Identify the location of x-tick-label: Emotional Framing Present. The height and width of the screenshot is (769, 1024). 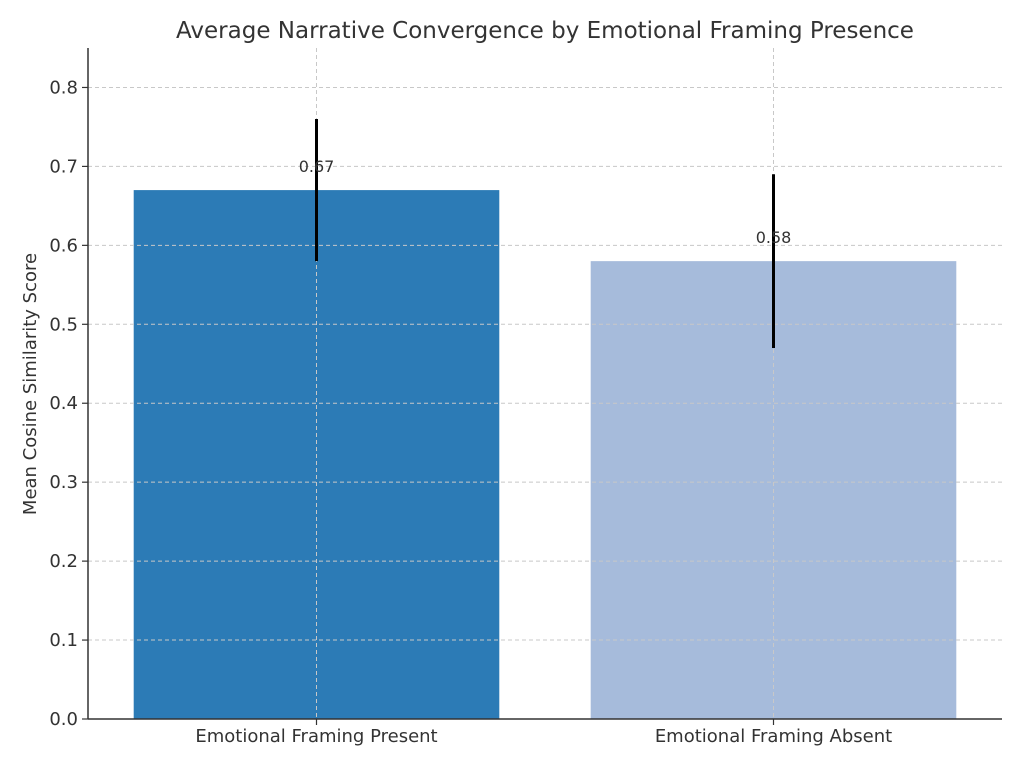
(316, 736).